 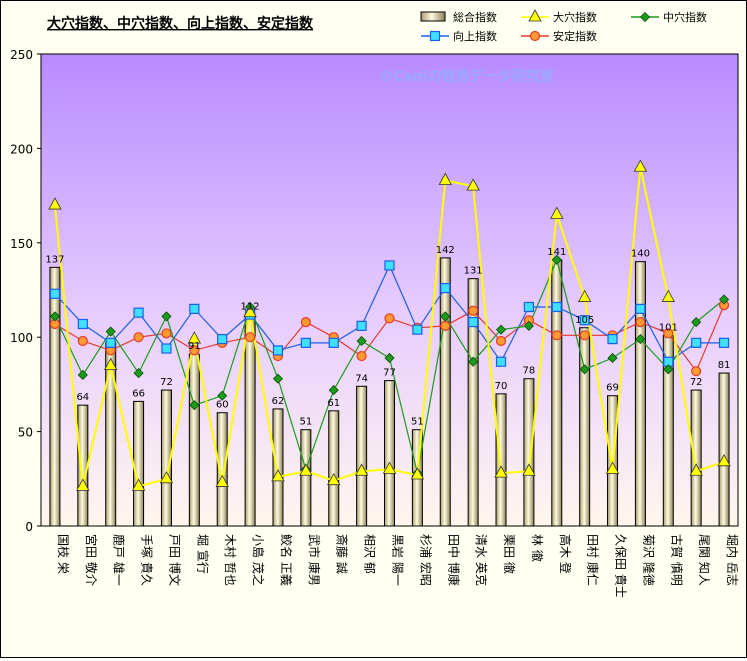 I want to click on x-tick-label: 古賀 慎明, so click(x=676, y=560).